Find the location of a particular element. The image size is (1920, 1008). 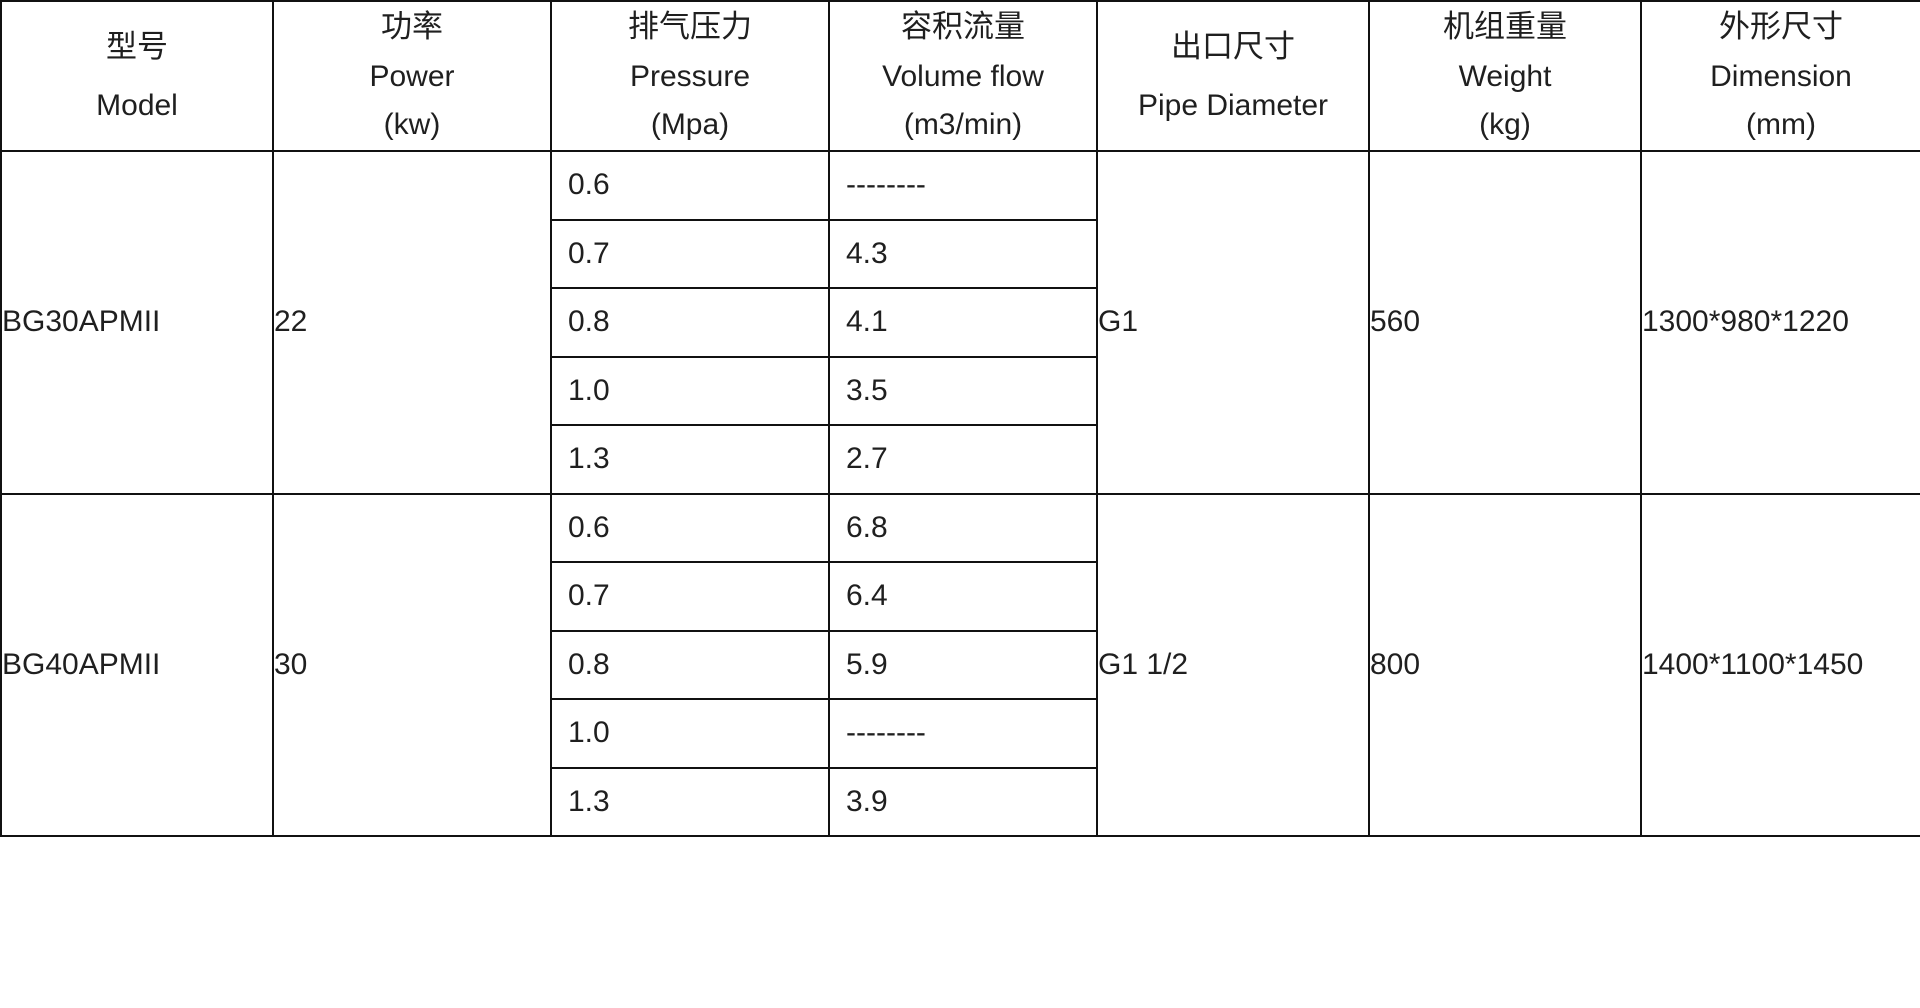

column-header-model: 型号 Model is located at coordinates (137, 76).